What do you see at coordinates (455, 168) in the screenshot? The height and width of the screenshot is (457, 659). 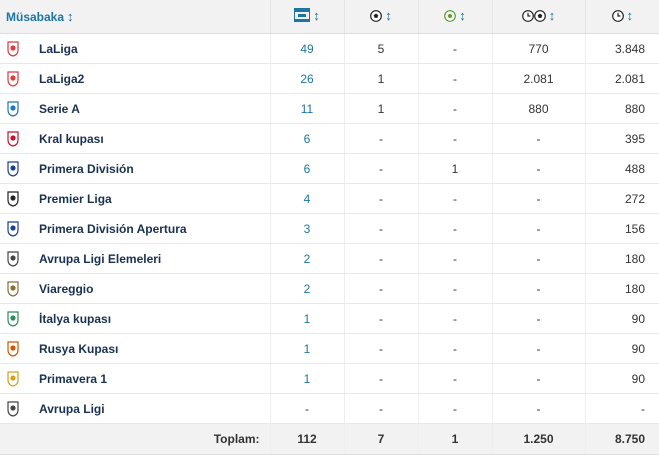 I see `assists-cell: 1` at bounding box center [455, 168].